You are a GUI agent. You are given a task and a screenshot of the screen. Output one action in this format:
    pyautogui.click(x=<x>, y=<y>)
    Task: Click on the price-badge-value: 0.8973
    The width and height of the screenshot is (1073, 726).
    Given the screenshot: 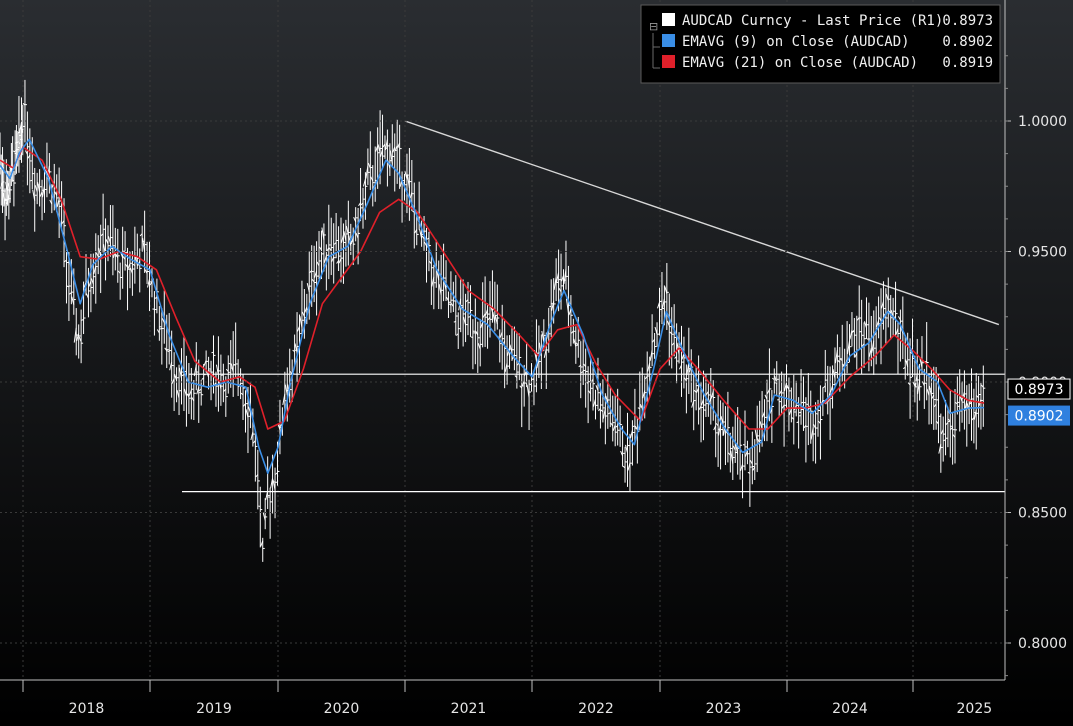 What is the action you would take?
    pyautogui.click(x=1039, y=390)
    